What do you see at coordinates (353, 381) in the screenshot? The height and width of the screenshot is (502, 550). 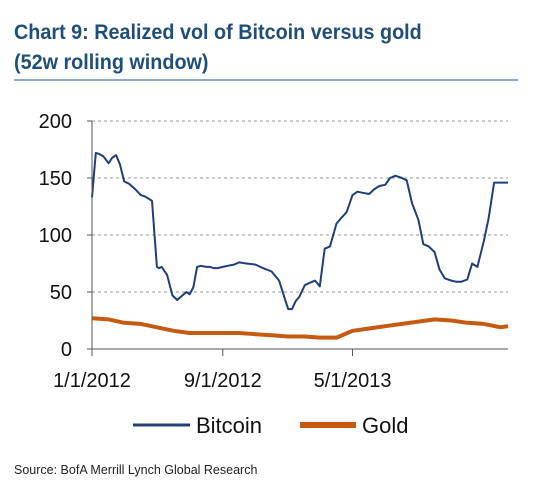 I see `x-tick-label: 5/1/2013` at bounding box center [353, 381].